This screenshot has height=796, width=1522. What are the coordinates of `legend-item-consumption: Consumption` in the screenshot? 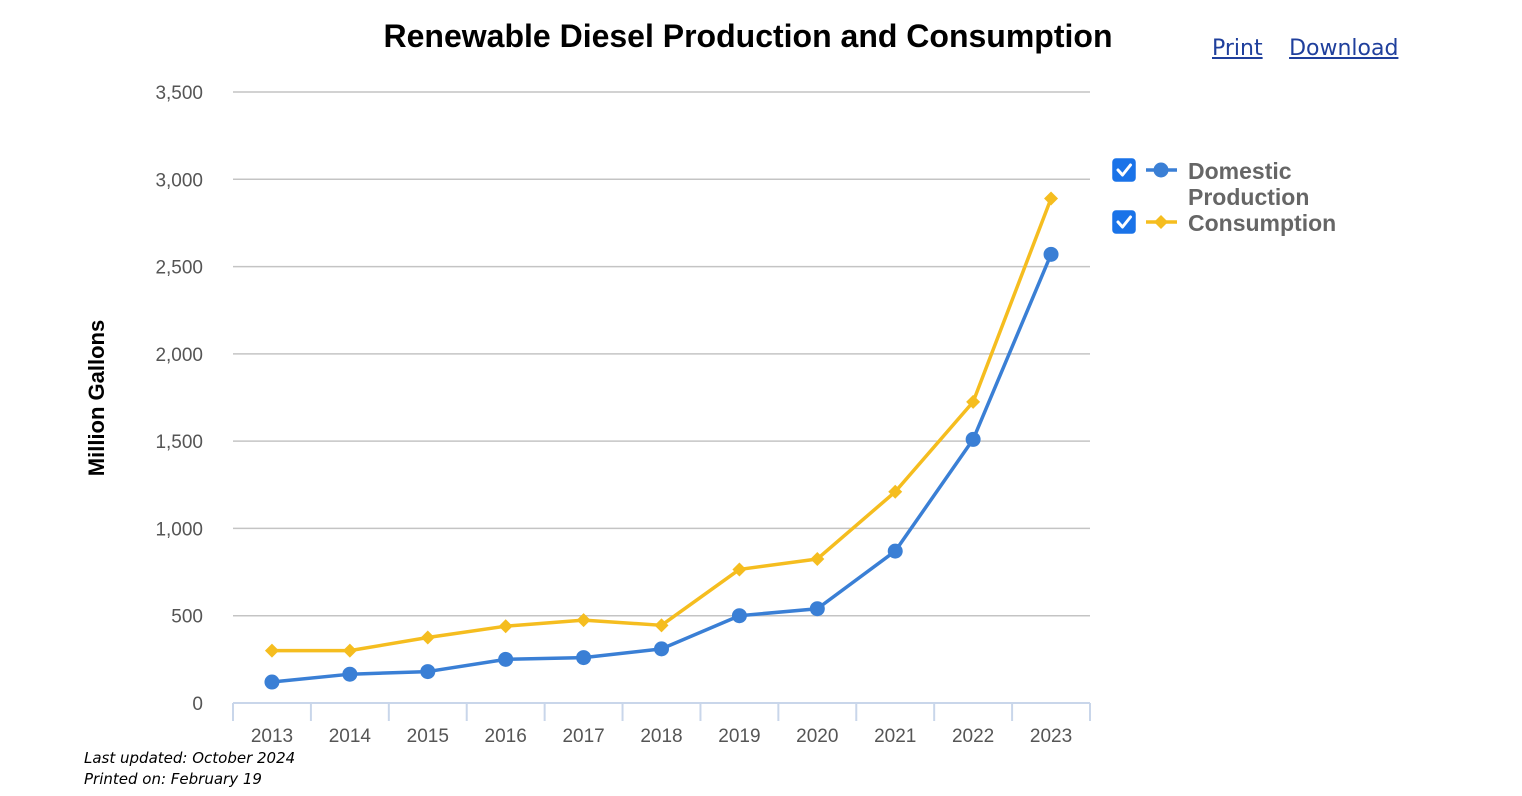 It's located at (1224, 223).